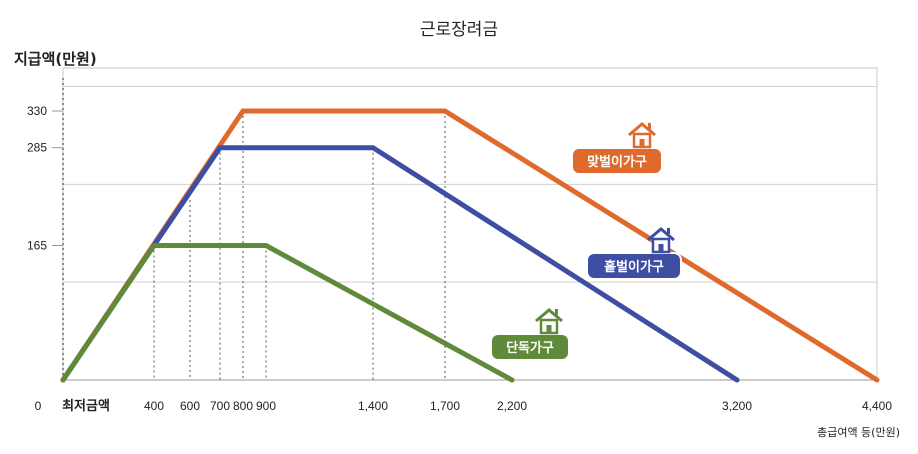  What do you see at coordinates (373, 406) in the screenshot?
I see `x-tick-label-6: 1,400` at bounding box center [373, 406].